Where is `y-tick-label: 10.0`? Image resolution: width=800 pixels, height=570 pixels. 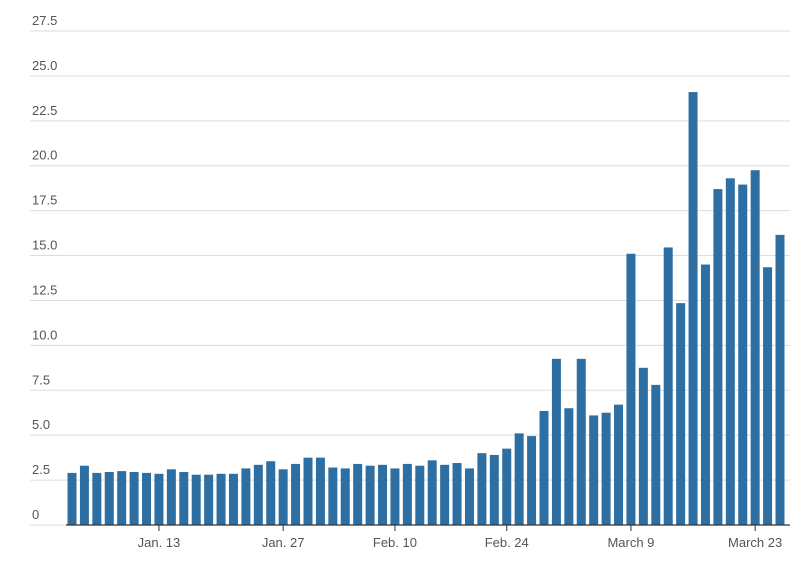 y-tick-label: 10.0 is located at coordinates (44, 334).